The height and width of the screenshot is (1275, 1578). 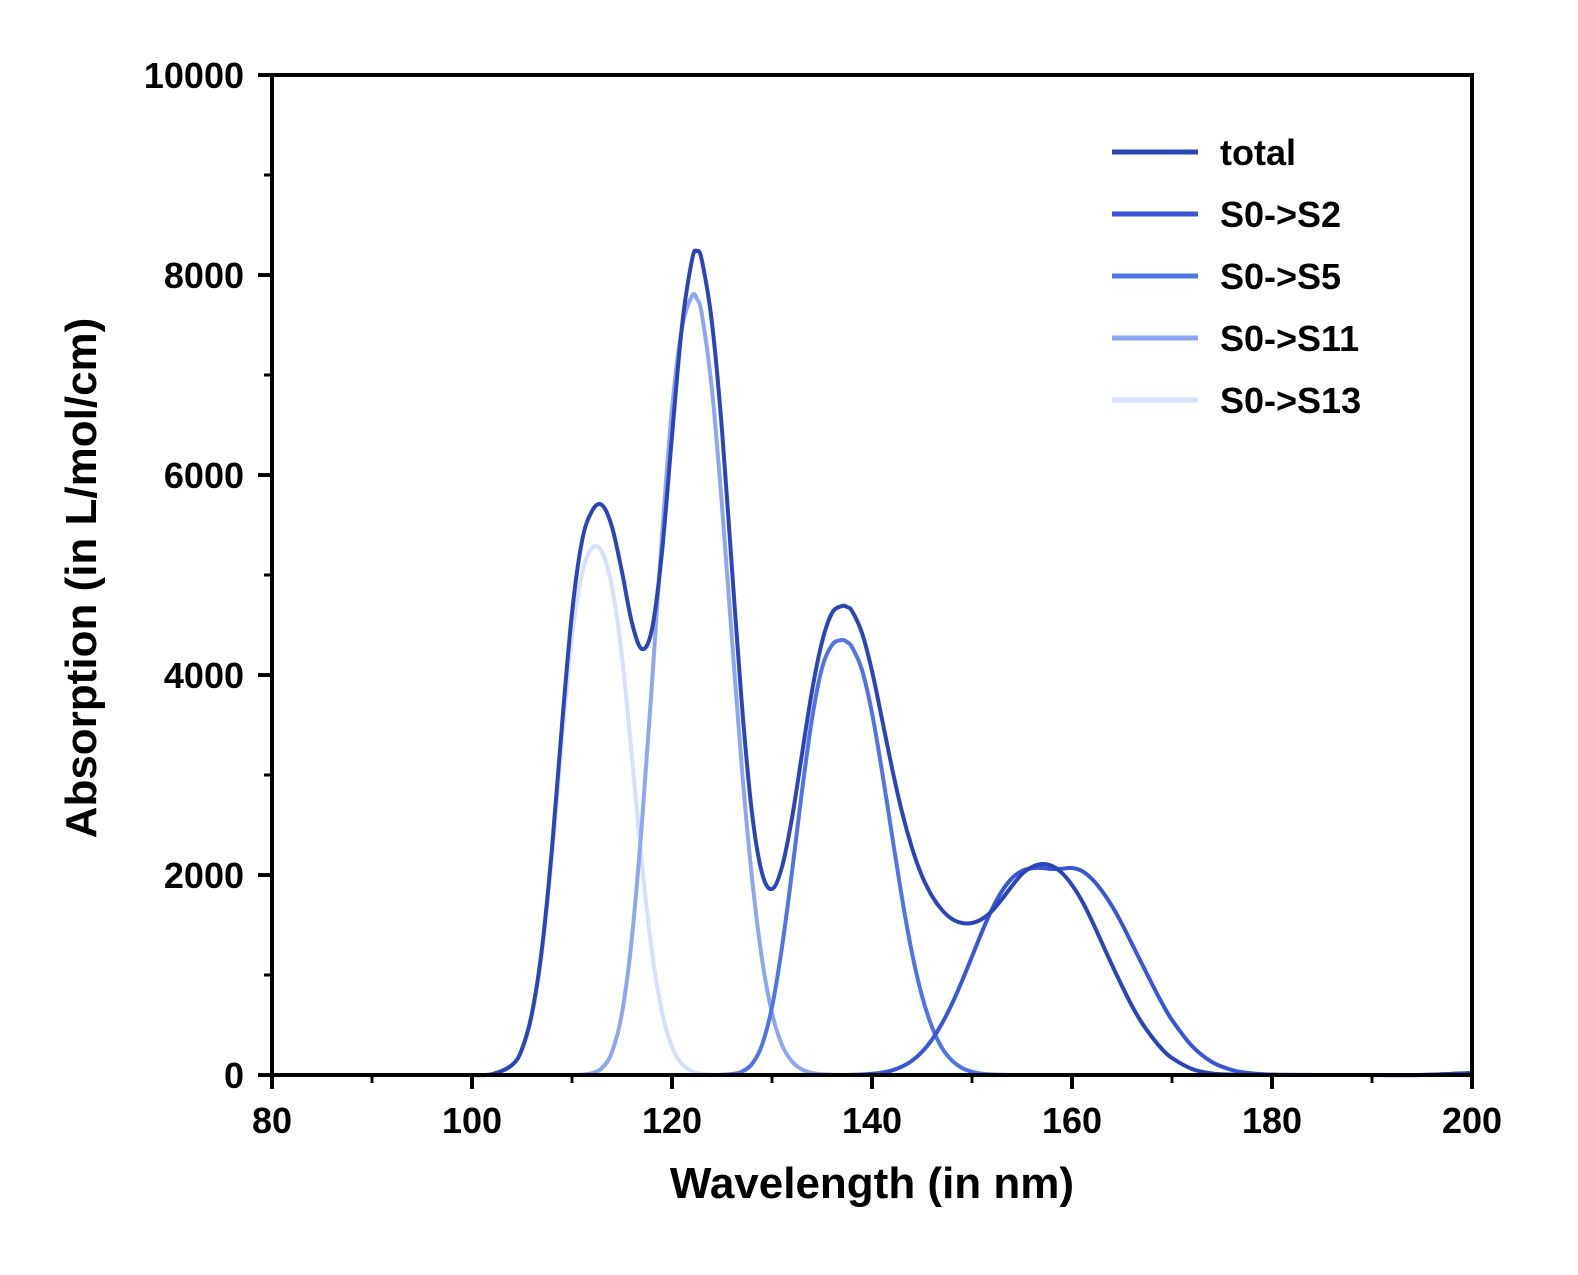 What do you see at coordinates (272, 1120) in the screenshot?
I see `x-tick-label: 80` at bounding box center [272, 1120].